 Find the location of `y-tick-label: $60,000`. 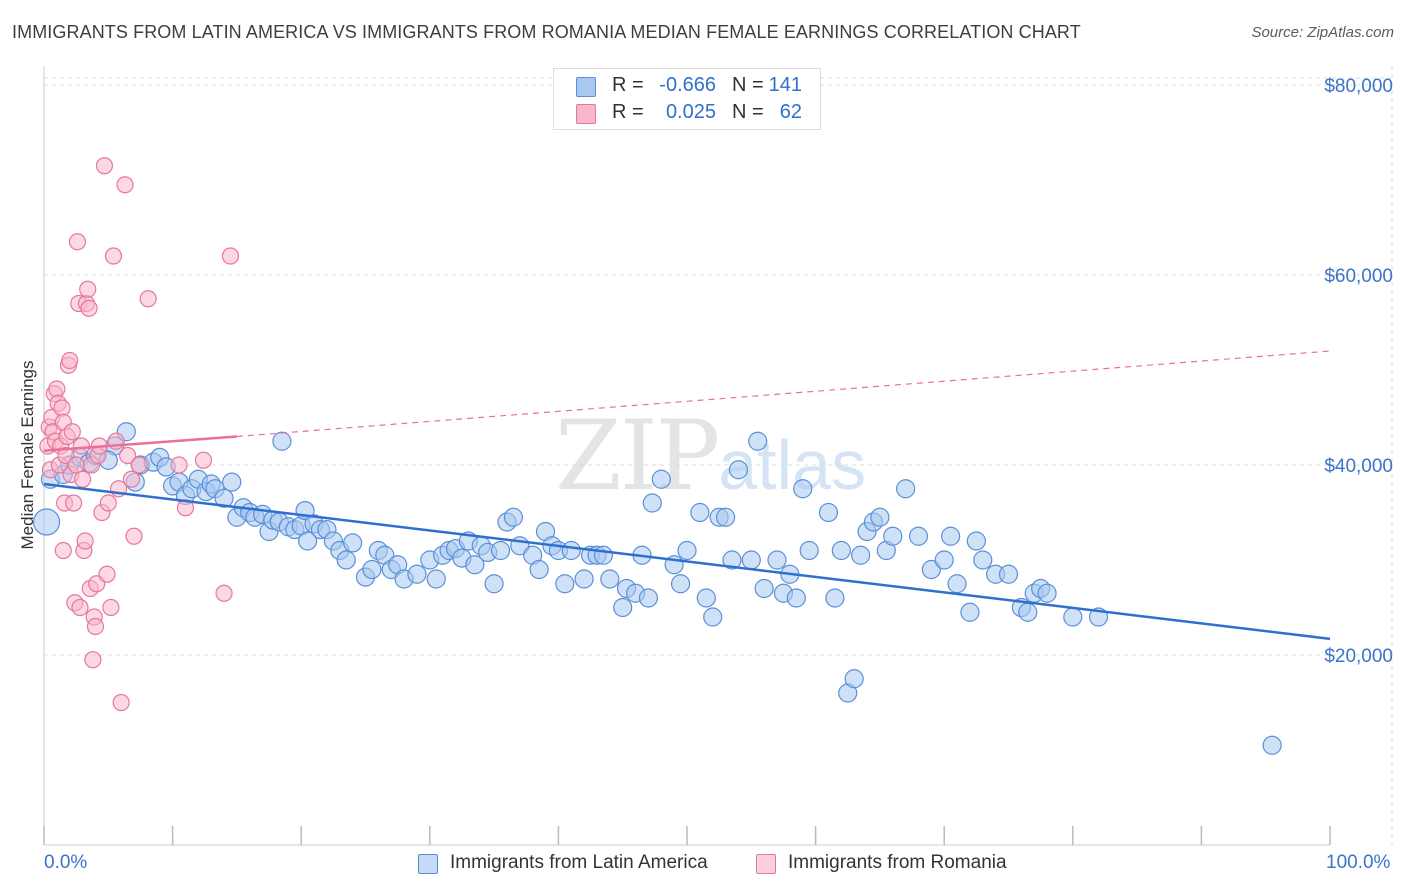

y-tick-label: $60,000 is located at coordinates (1358, 276).